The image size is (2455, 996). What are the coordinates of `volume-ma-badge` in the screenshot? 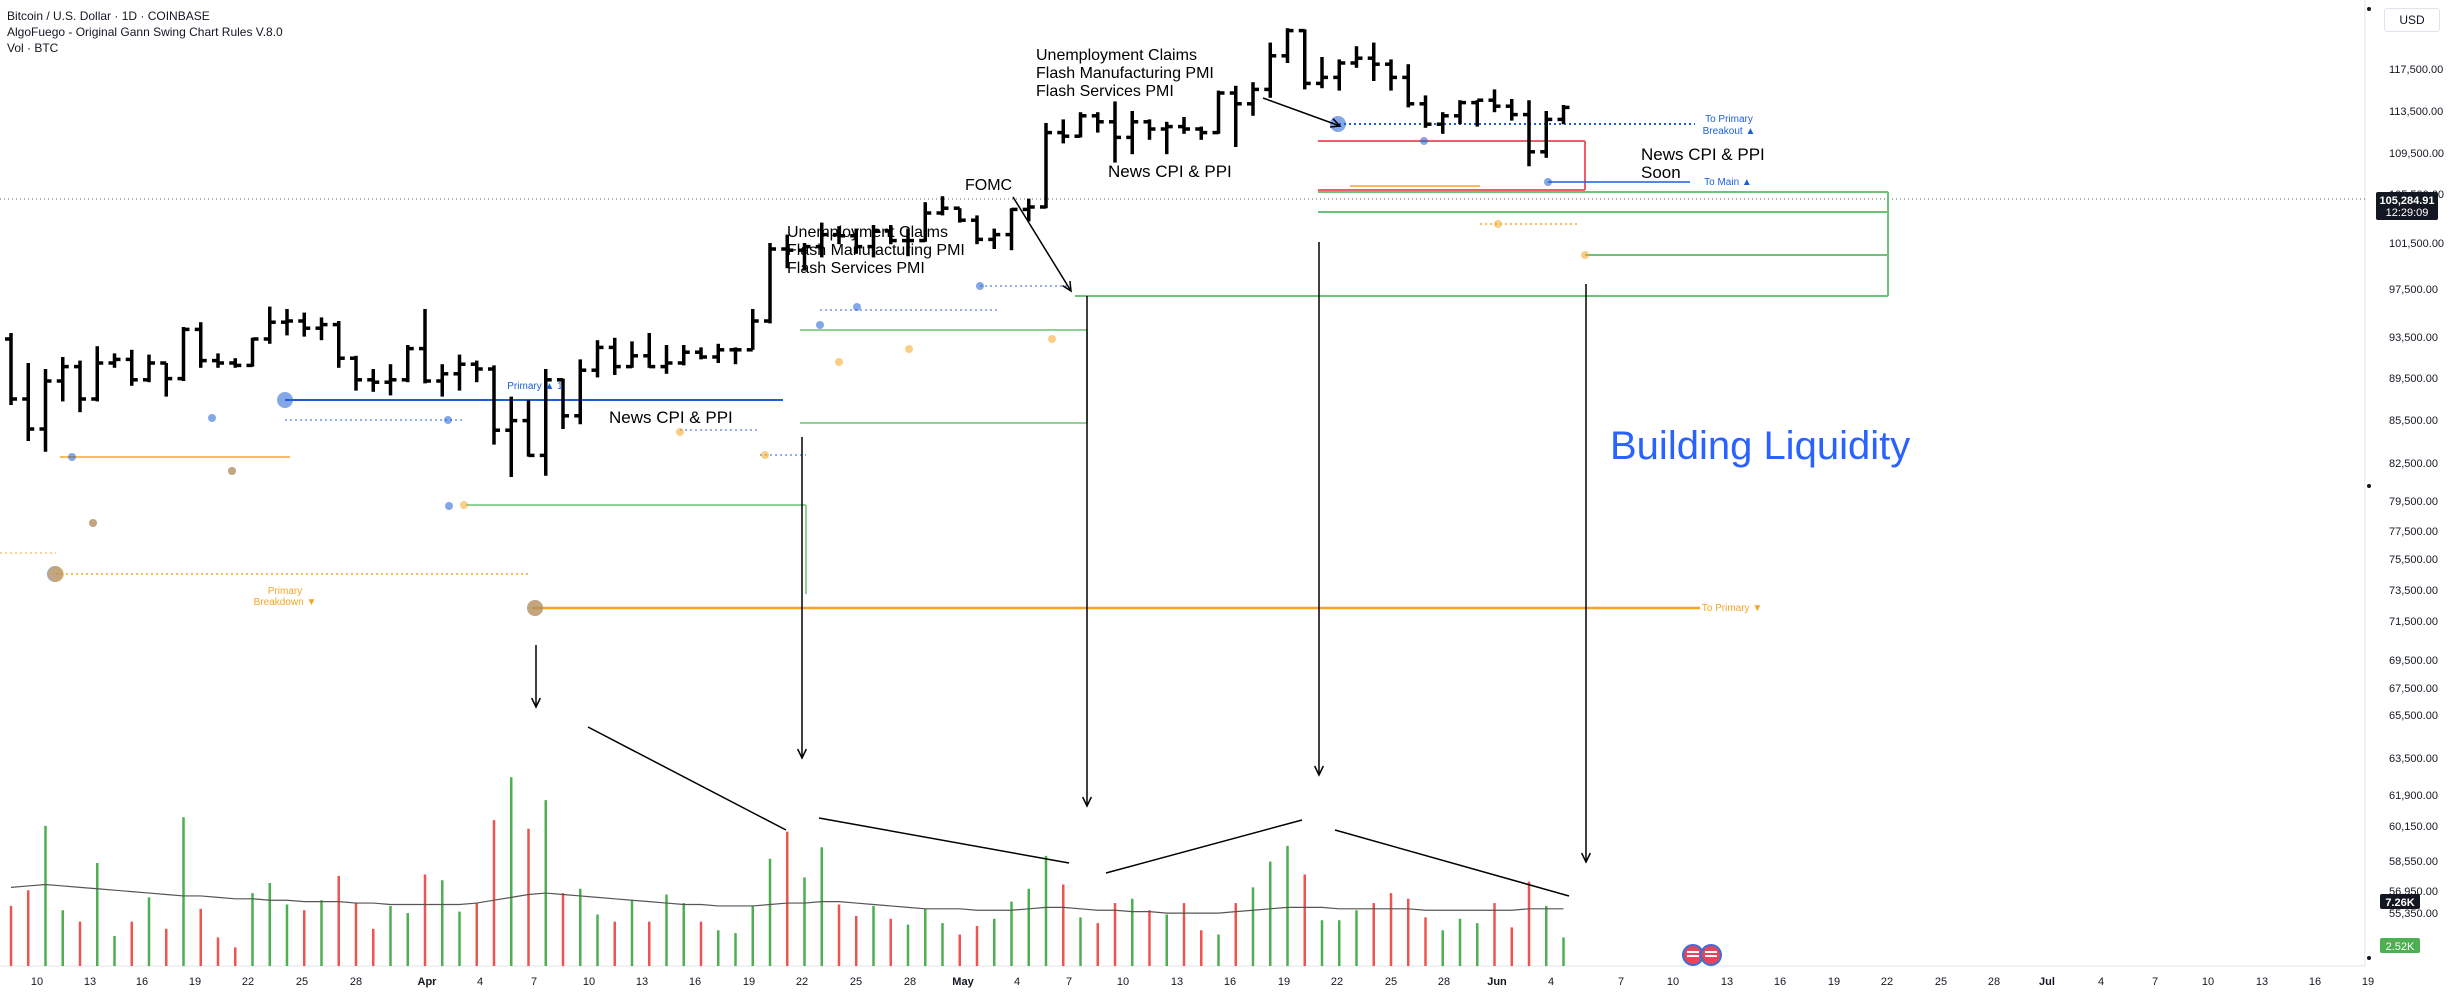 It's located at (2400, 901).